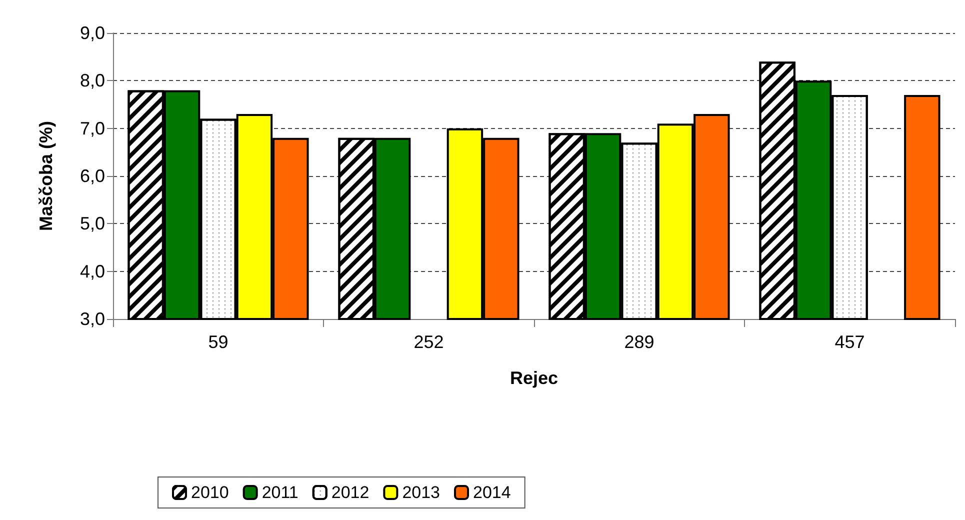 The image size is (965, 520). What do you see at coordinates (92, 80) in the screenshot?
I see `y-tick-label: 8,0` at bounding box center [92, 80].